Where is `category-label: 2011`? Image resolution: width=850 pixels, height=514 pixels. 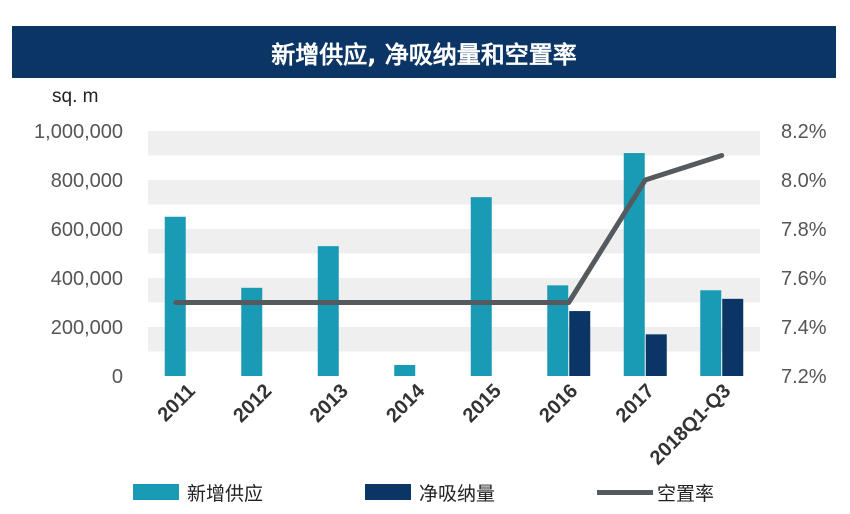
category-label: 2011 is located at coordinates (177, 403).